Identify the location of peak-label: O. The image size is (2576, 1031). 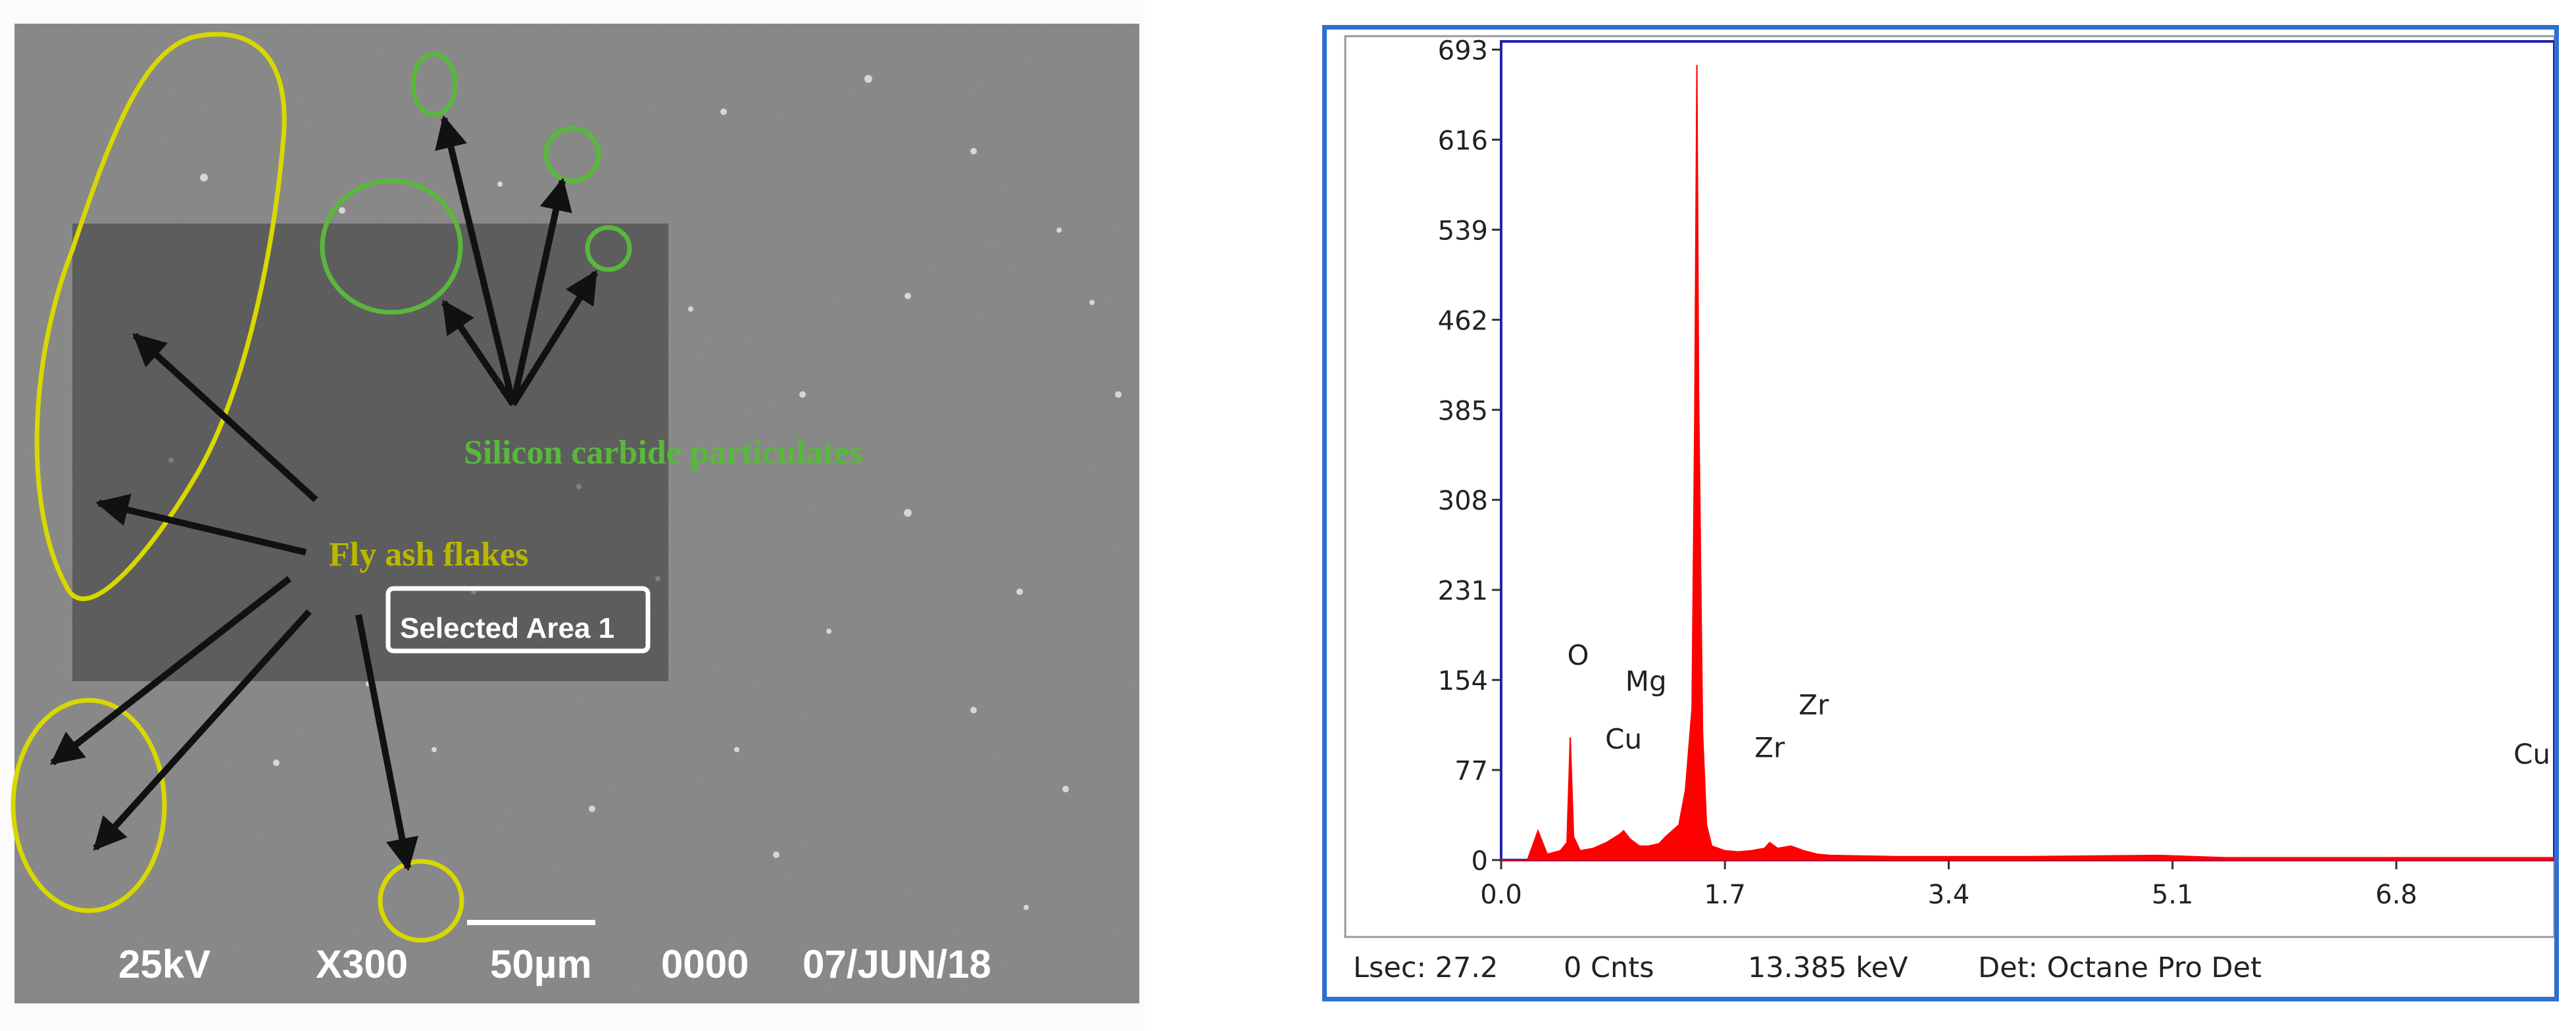
(1578, 655).